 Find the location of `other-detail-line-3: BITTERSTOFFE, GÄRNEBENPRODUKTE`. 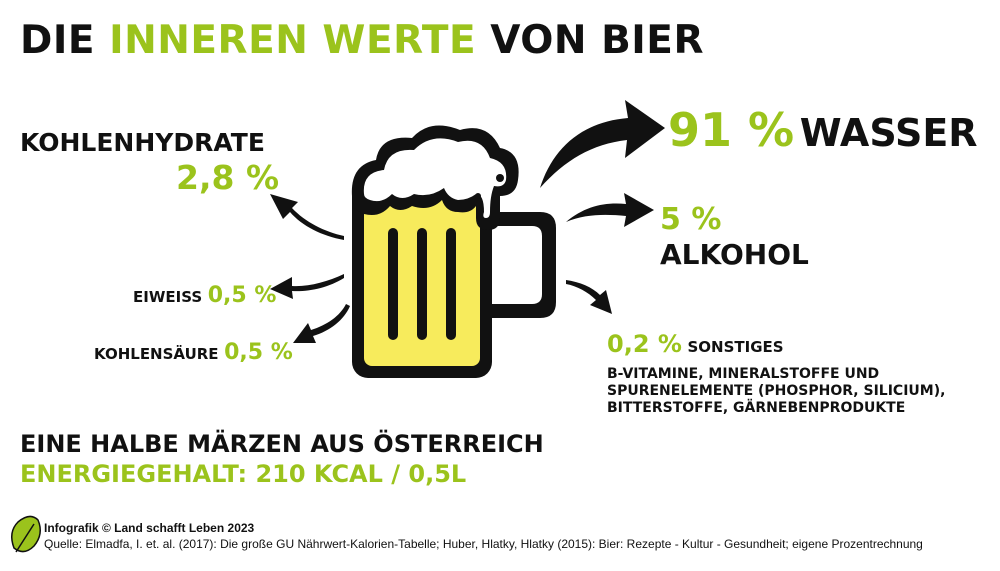

other-detail-line-3: BITTERSTOFFE, GÄRNEBENPRODUKTE is located at coordinates (756, 408).